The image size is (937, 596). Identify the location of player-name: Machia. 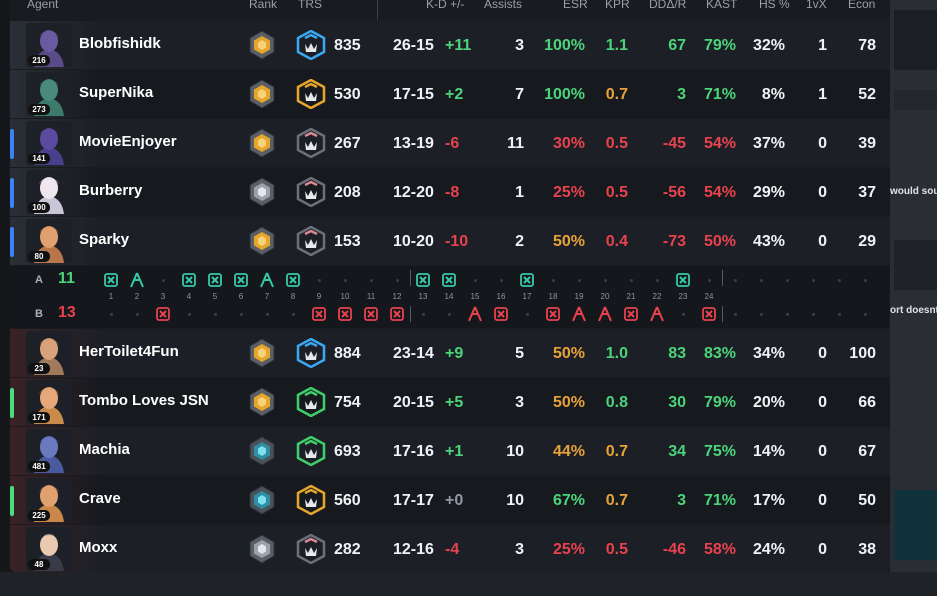
(104, 449).